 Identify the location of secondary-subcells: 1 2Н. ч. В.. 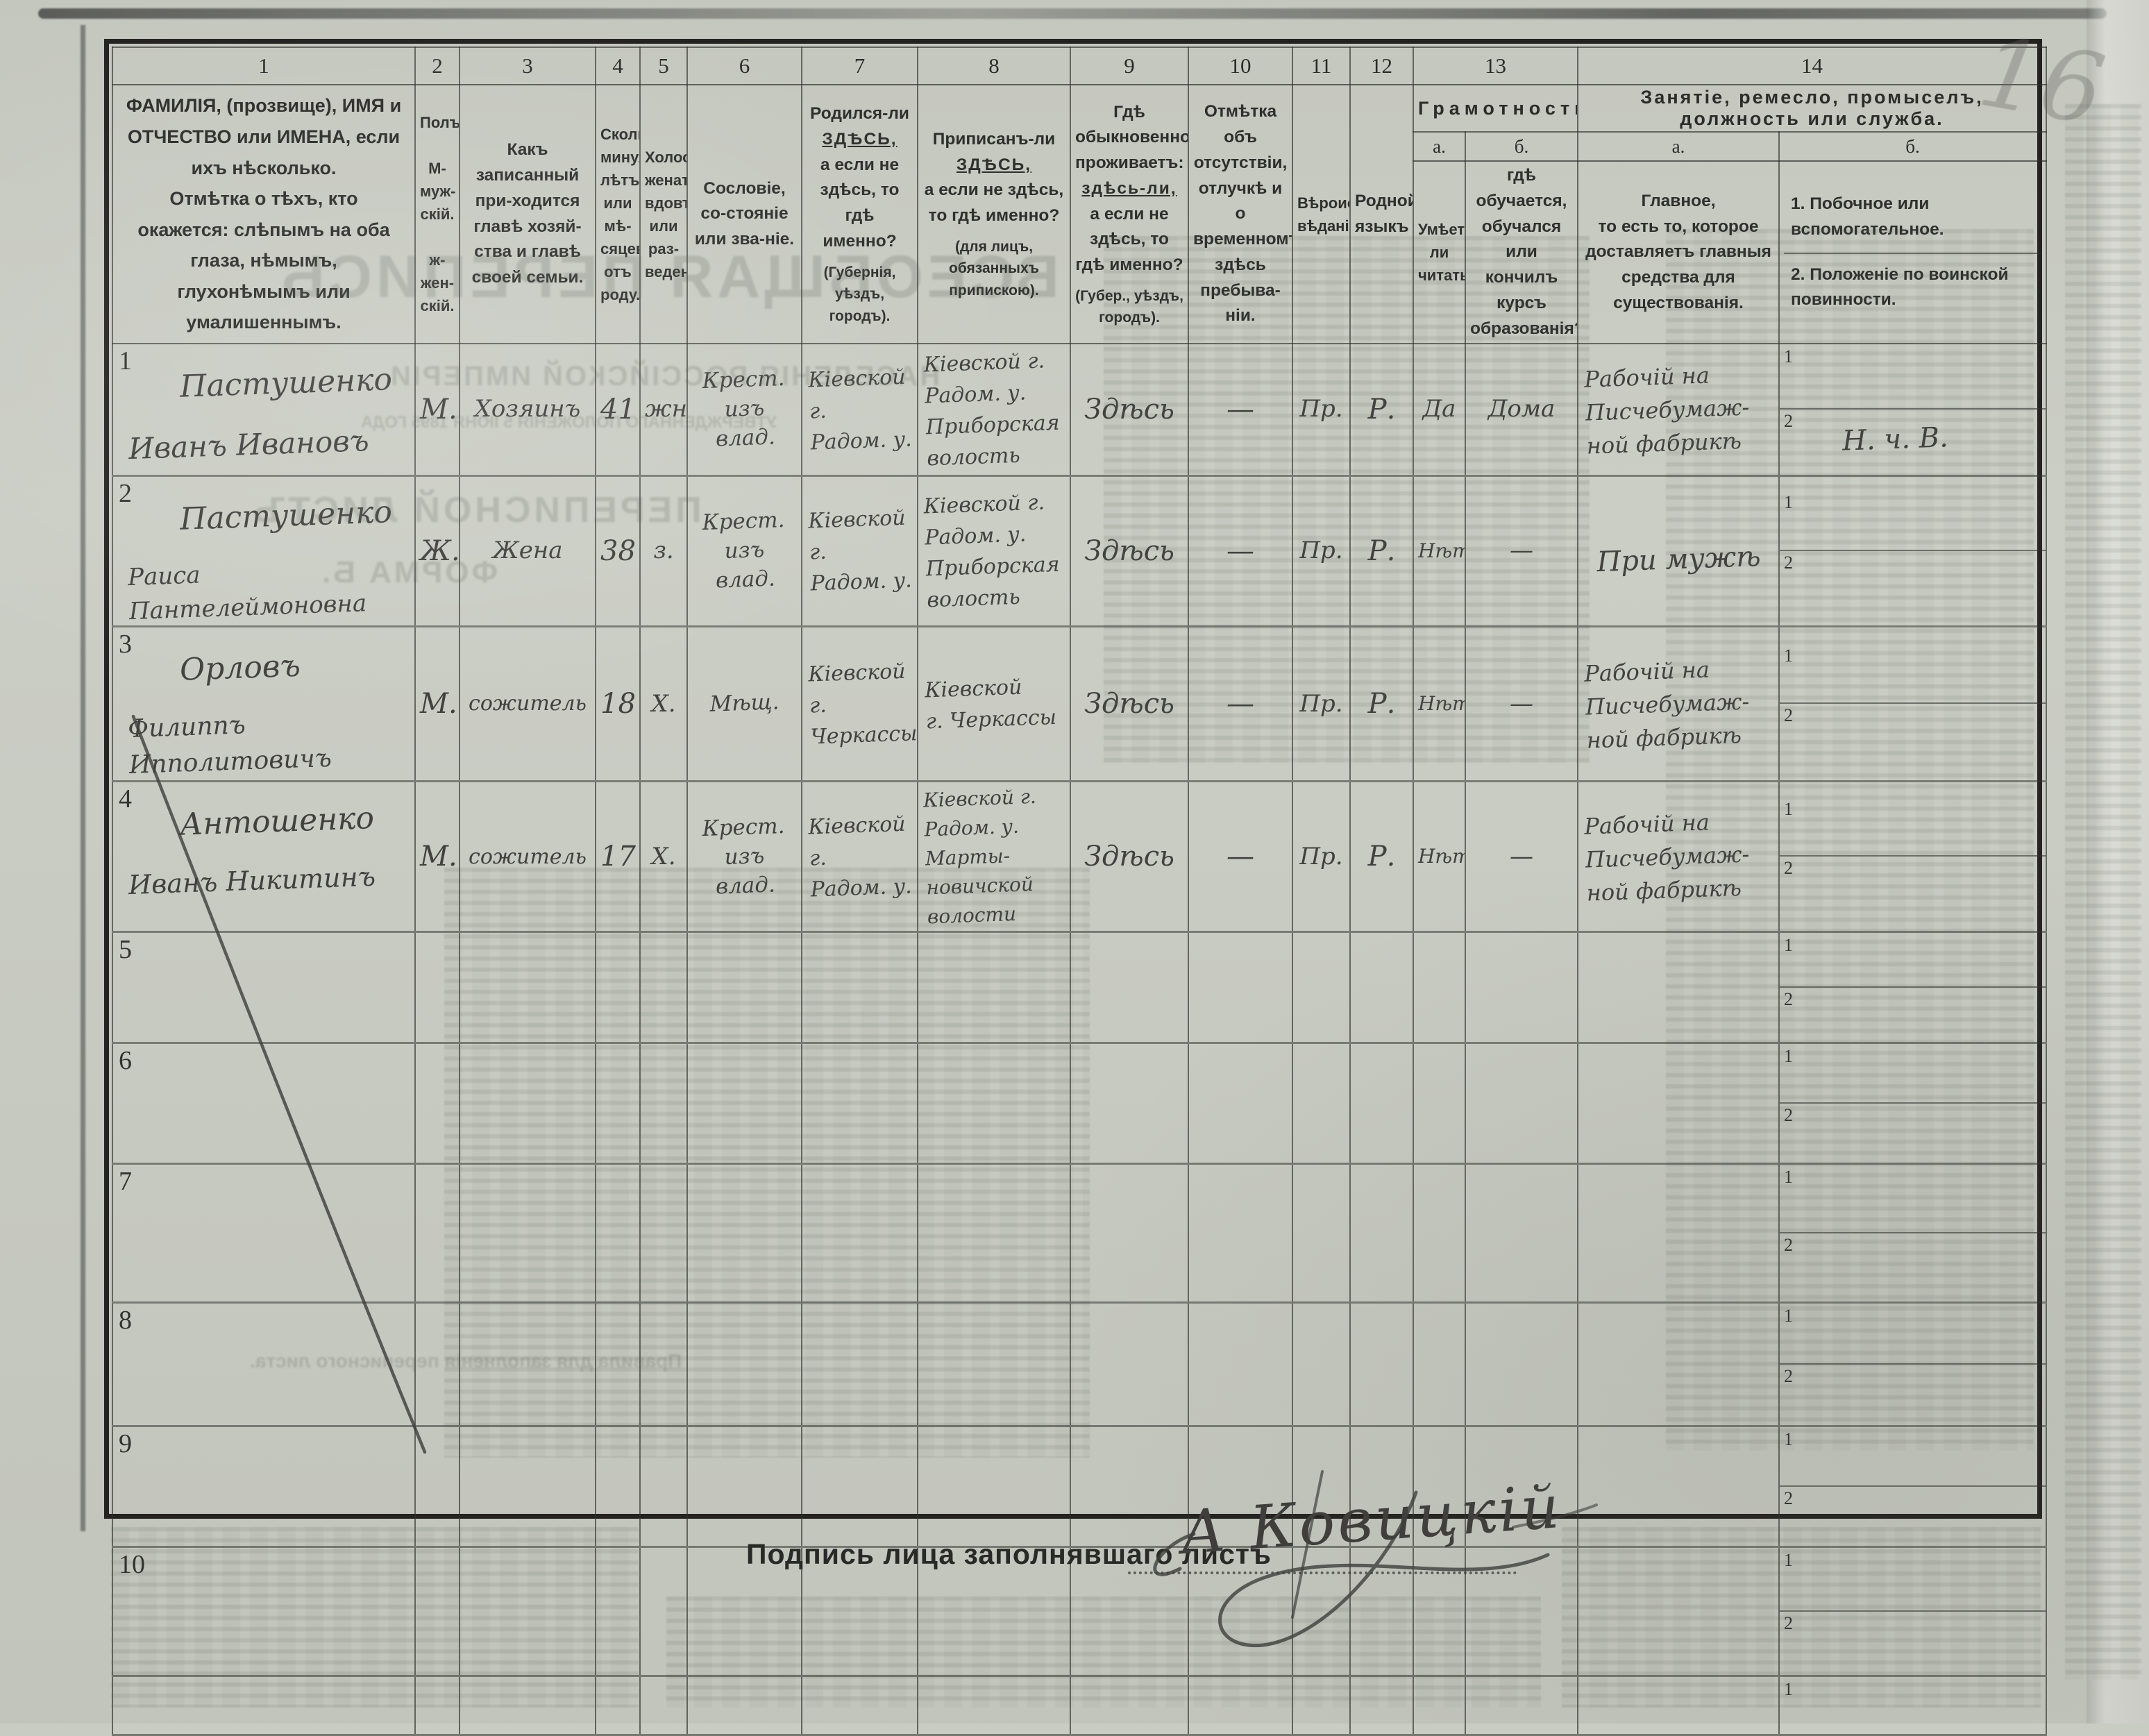
(1912, 409).